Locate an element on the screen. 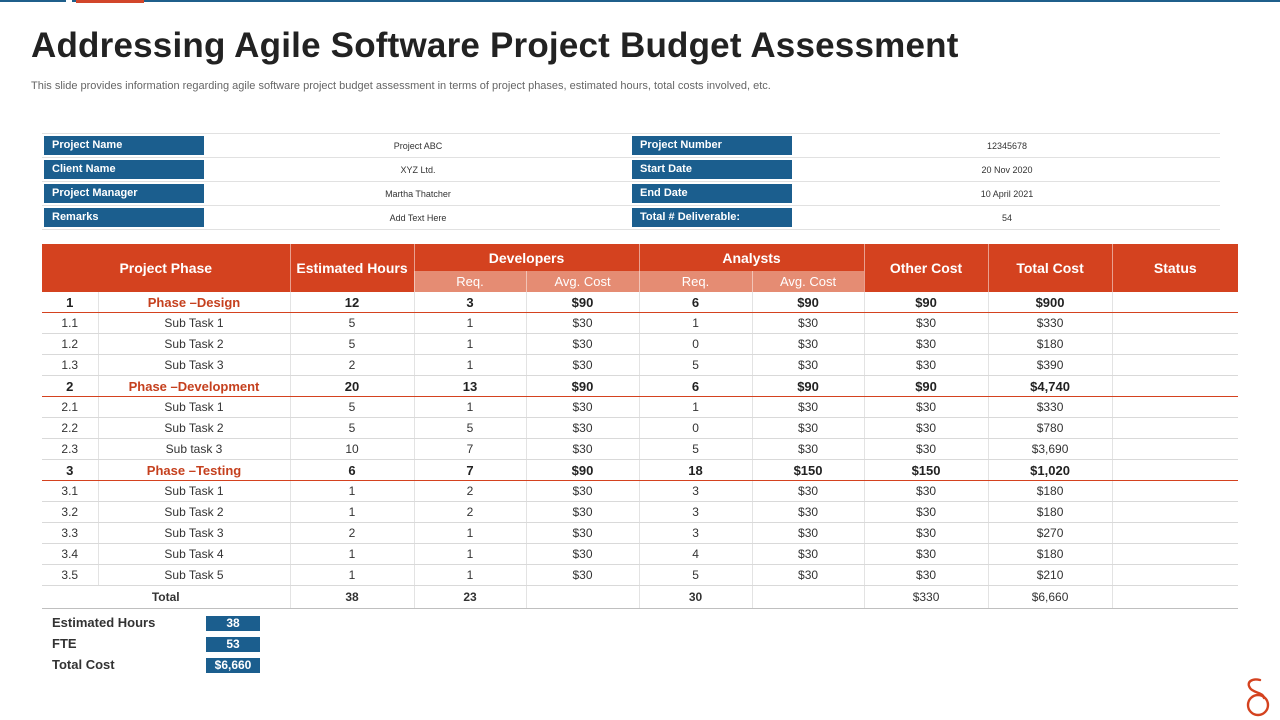 The image size is (1280, 720). row-total-cost: $900 is located at coordinates (1050, 302).